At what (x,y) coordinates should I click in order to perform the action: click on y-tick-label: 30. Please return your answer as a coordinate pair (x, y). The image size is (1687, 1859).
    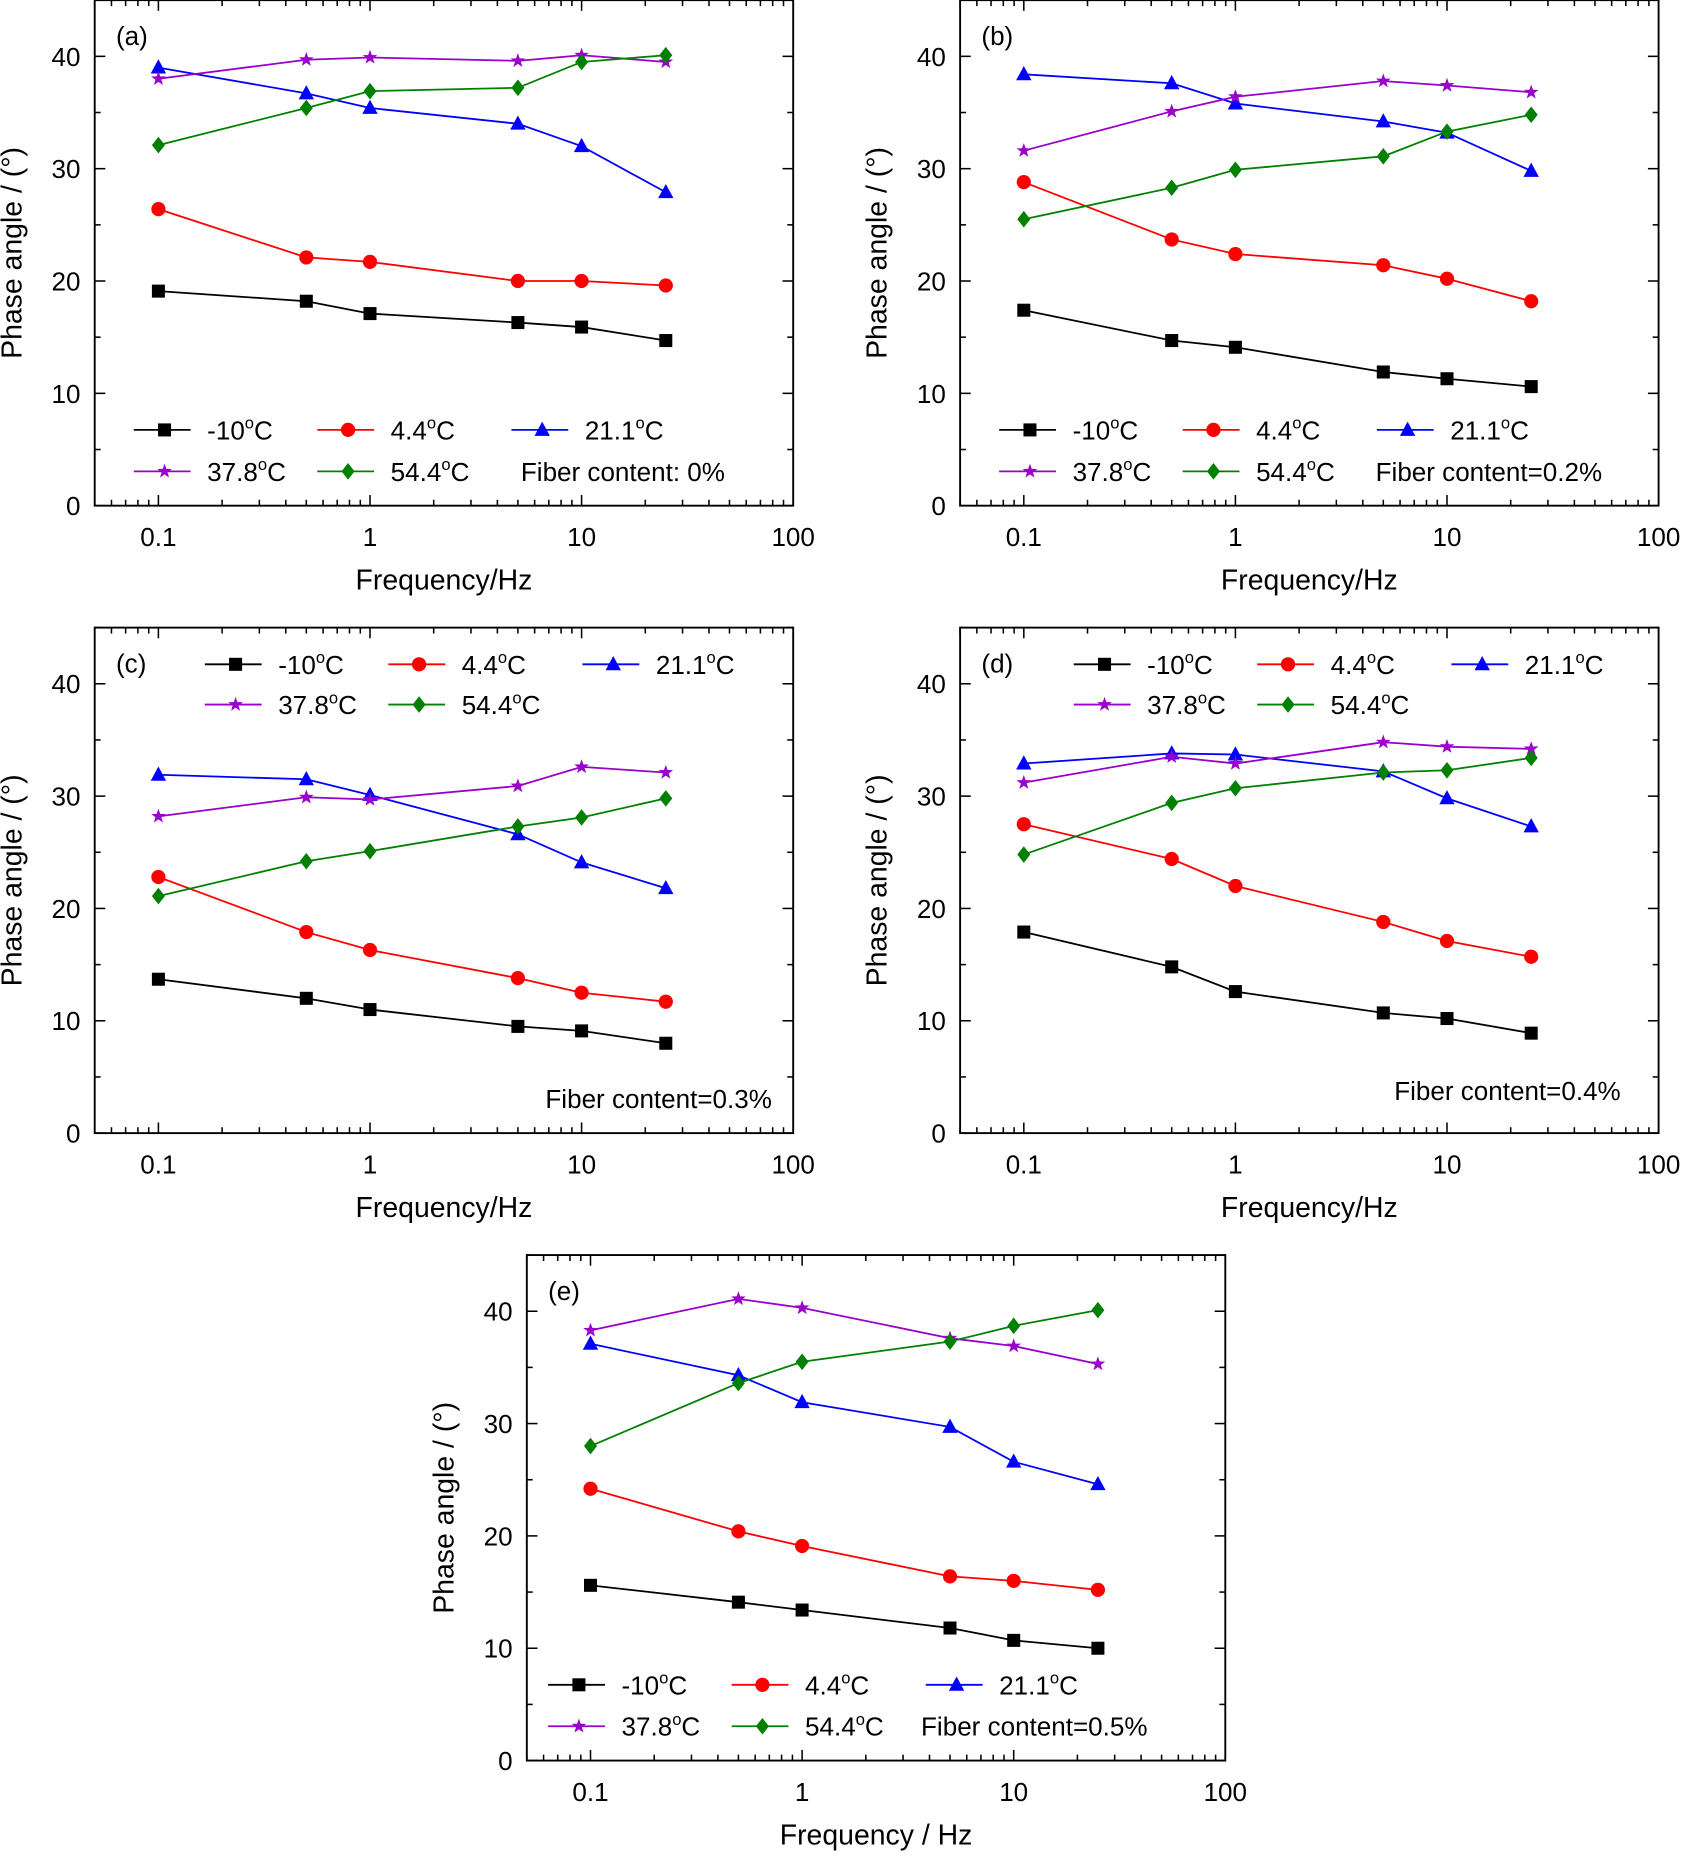
    Looking at the image, I should click on (498, 1424).